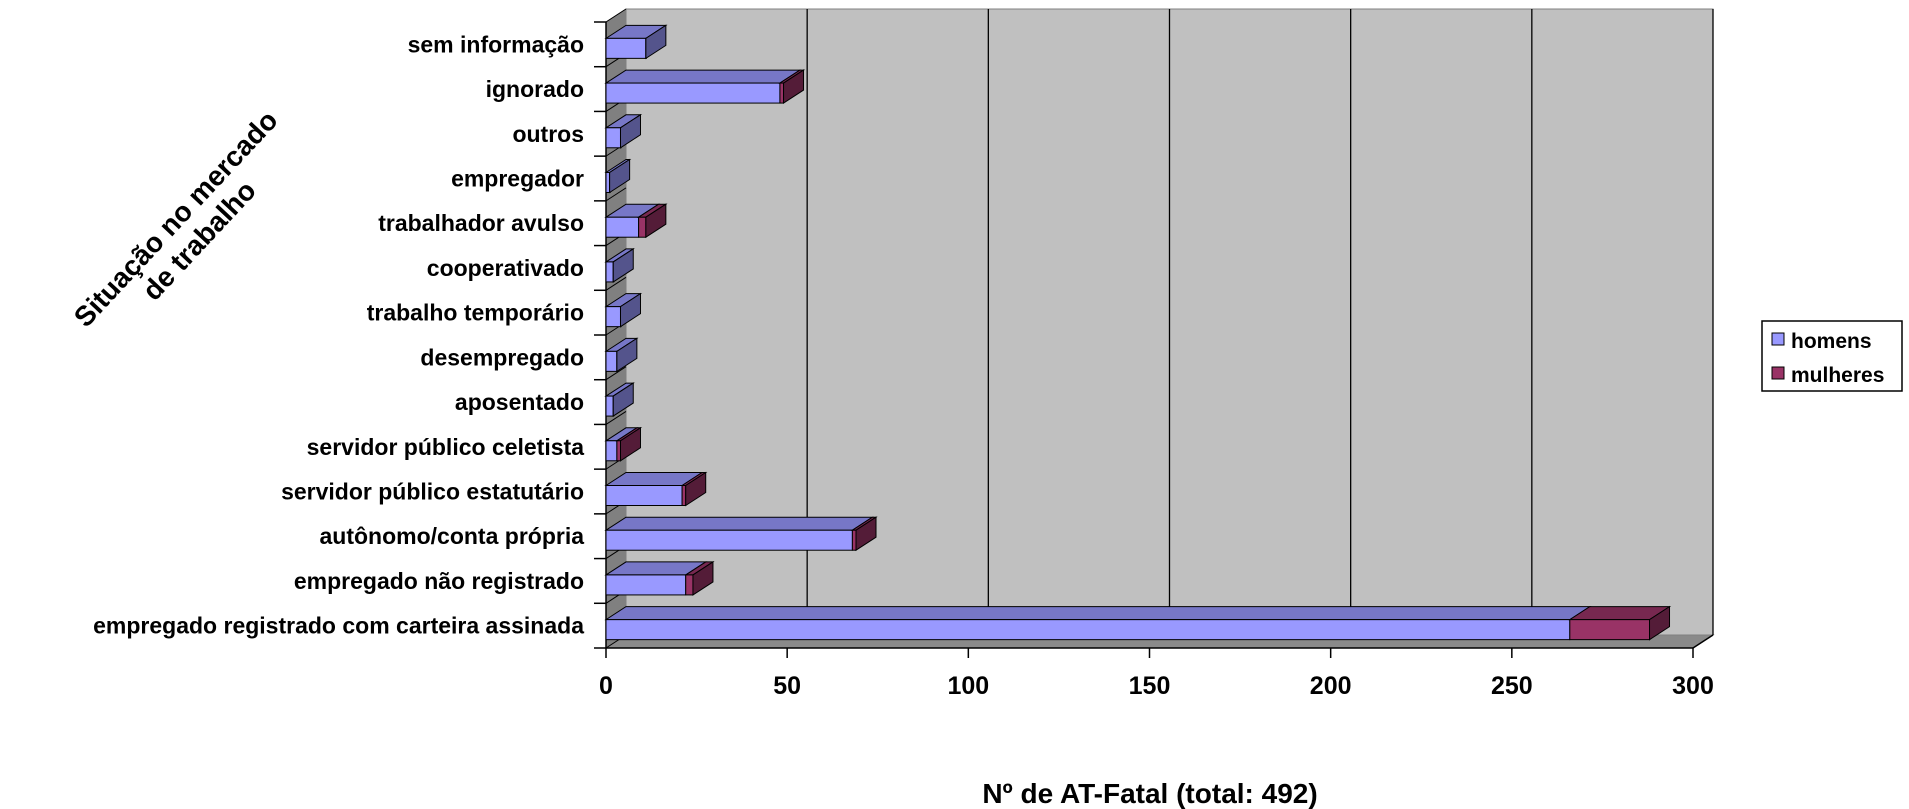  I want to click on category-label: cooperativado, so click(505, 268).